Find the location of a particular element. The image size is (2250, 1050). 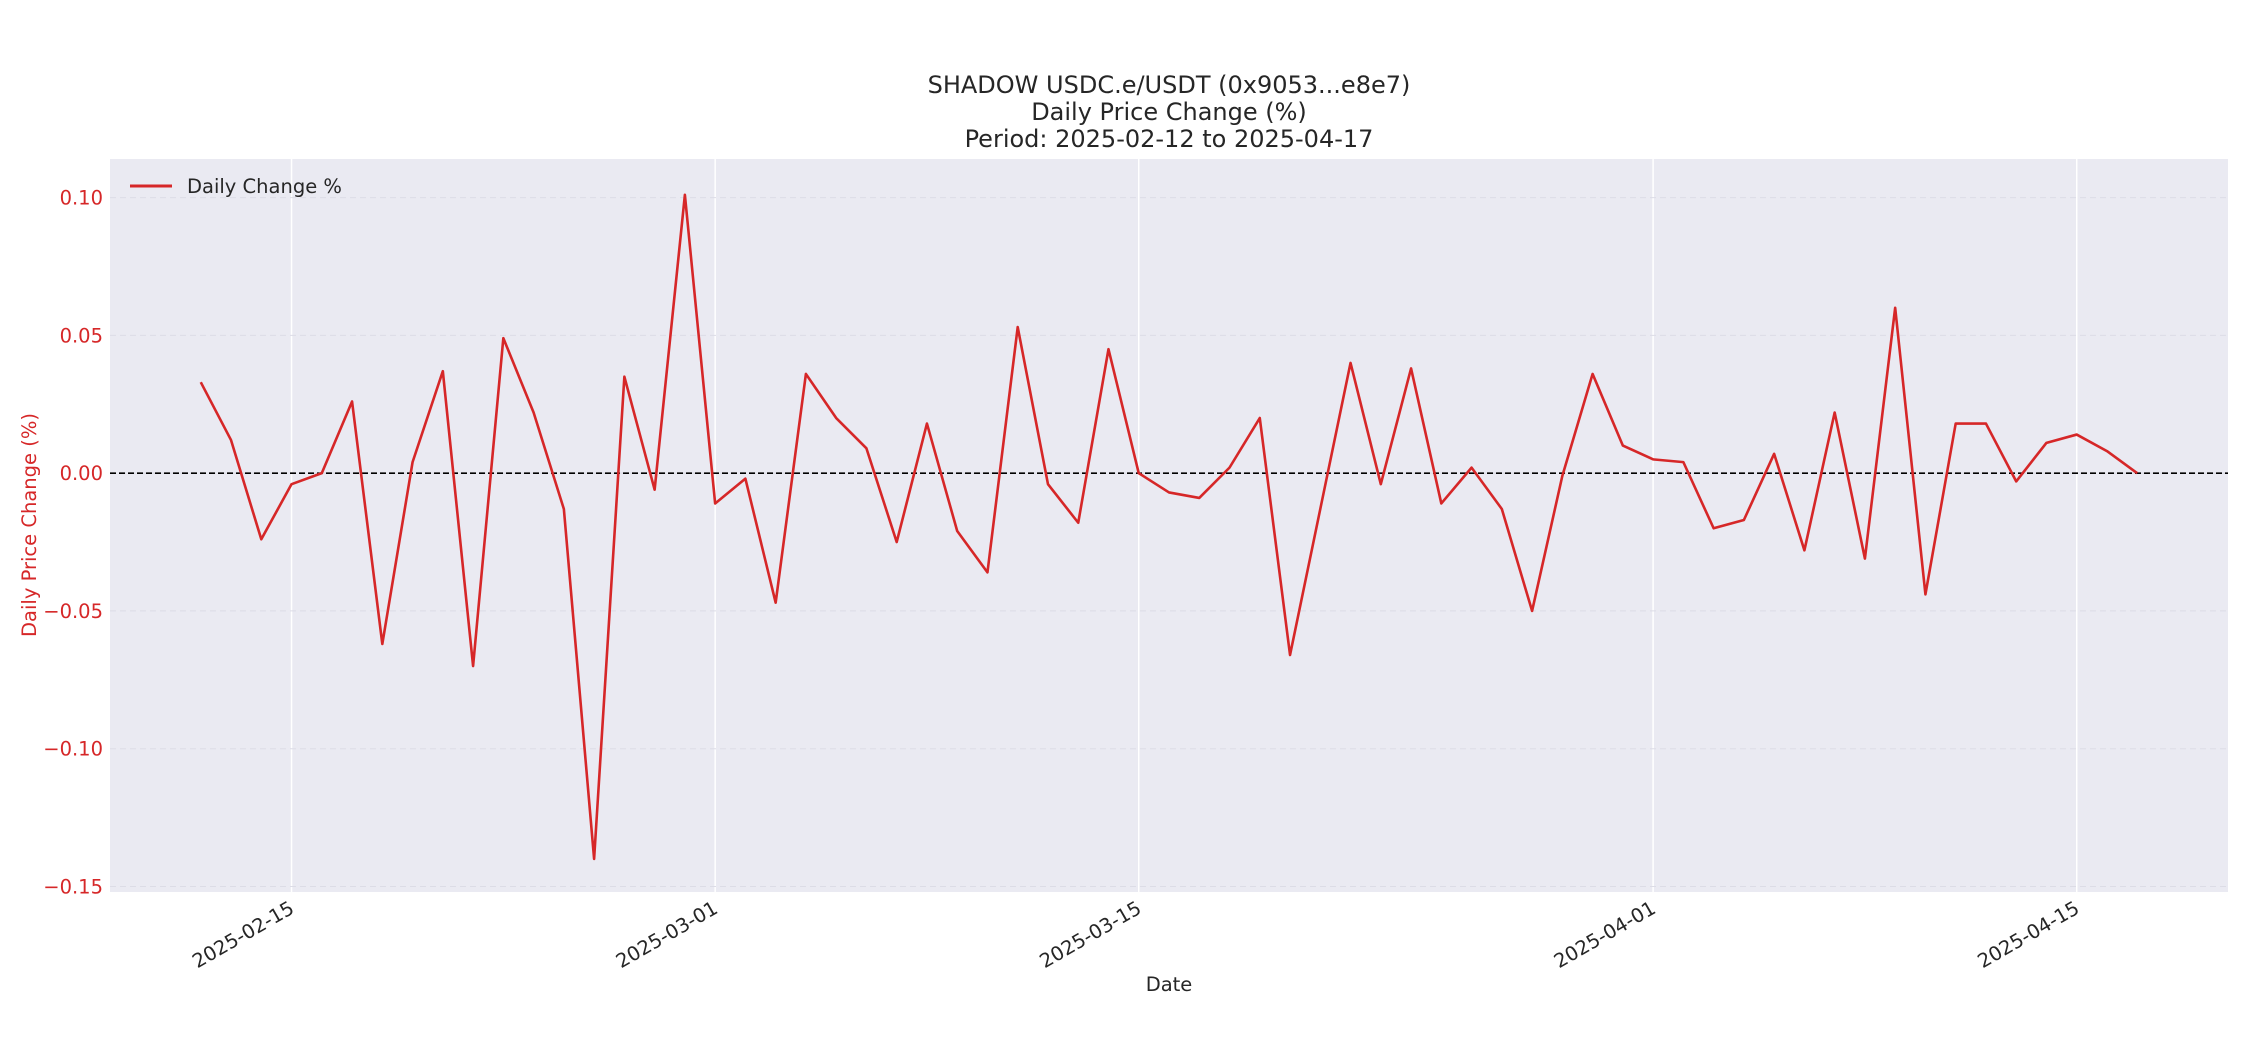

x-tick-label: 2025-02-15 is located at coordinates (243, 934).